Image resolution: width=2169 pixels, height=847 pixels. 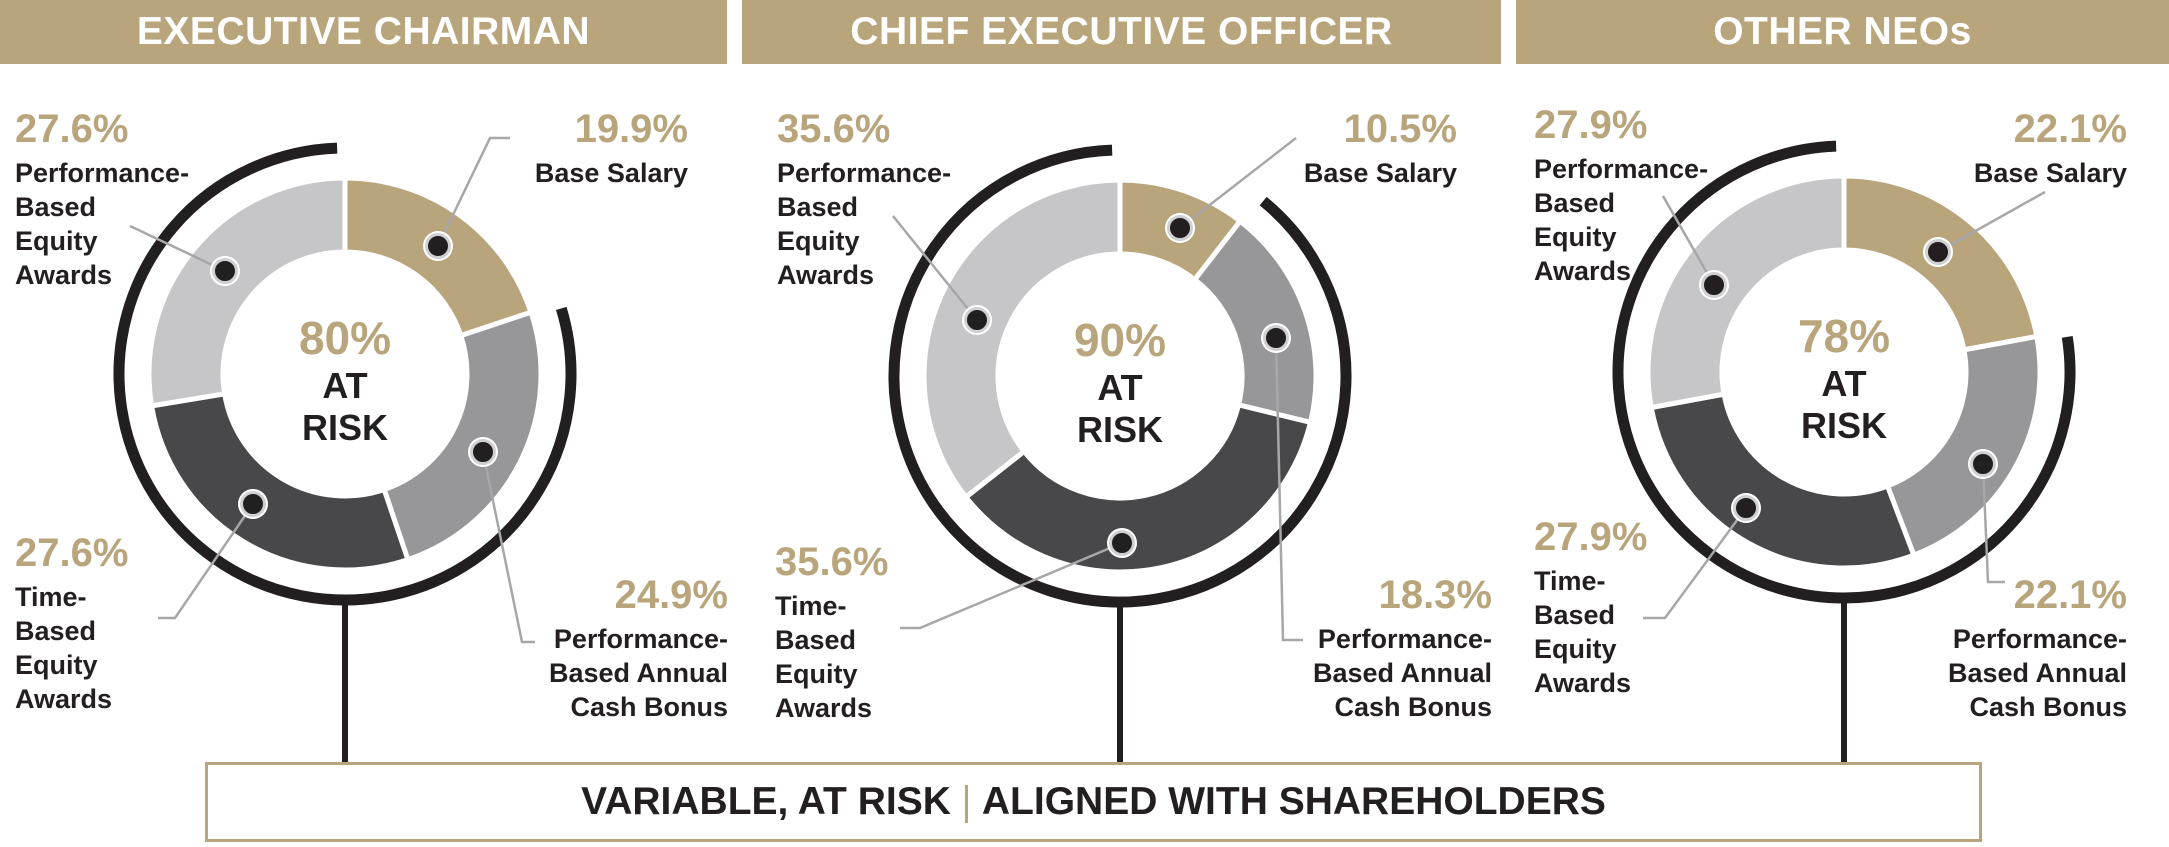 What do you see at coordinates (345, 338) in the screenshot?
I see `center-percent: 80%` at bounding box center [345, 338].